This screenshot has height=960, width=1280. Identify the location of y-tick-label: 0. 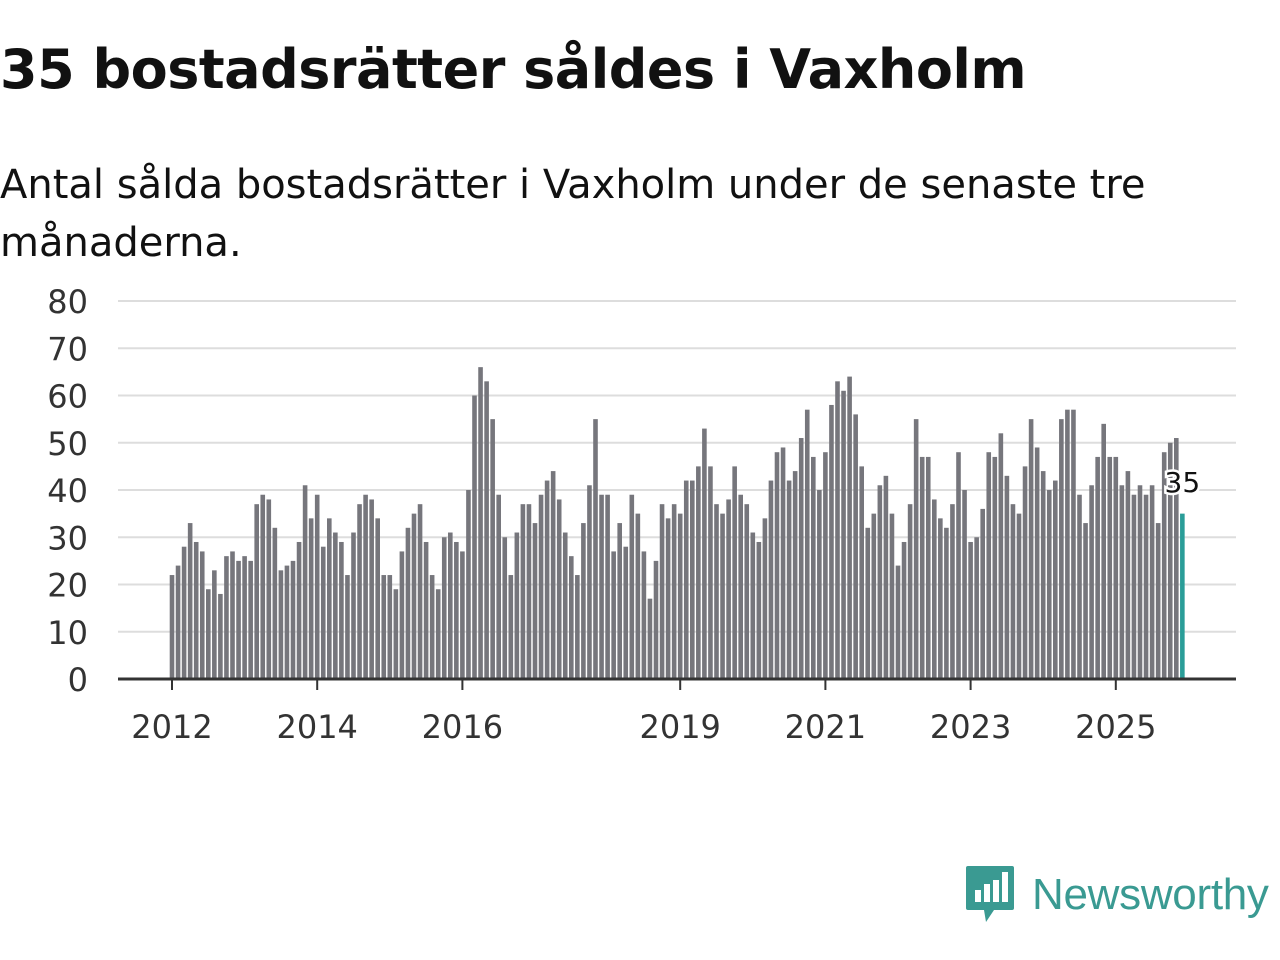
(78, 680).